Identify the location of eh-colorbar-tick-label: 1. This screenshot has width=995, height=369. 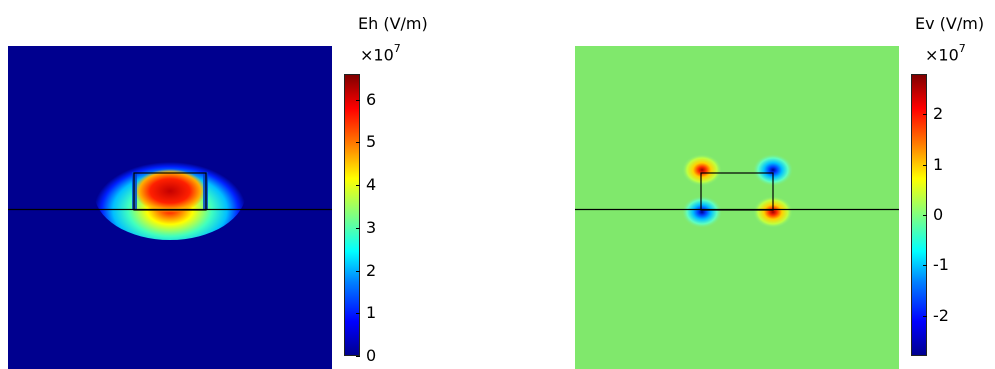
(371, 312).